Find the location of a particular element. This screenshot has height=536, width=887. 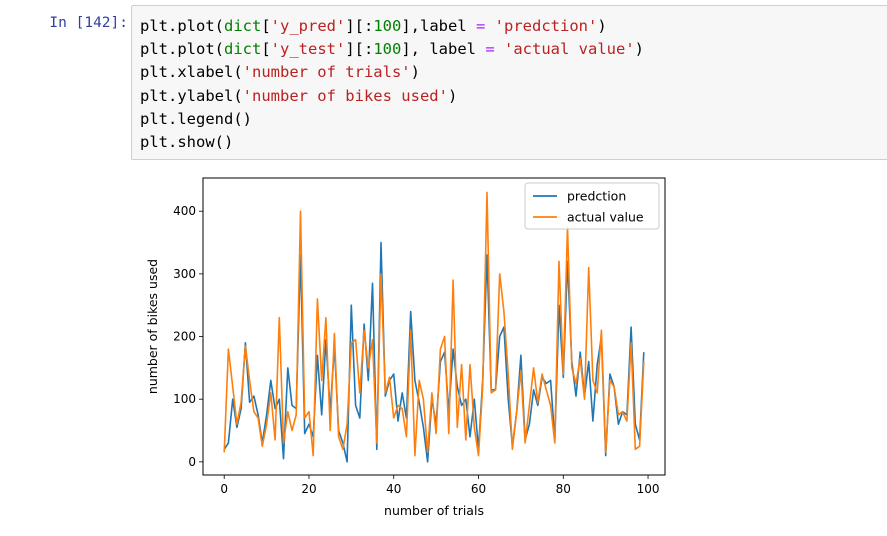

code-token: ],label is located at coordinates (438, 26).